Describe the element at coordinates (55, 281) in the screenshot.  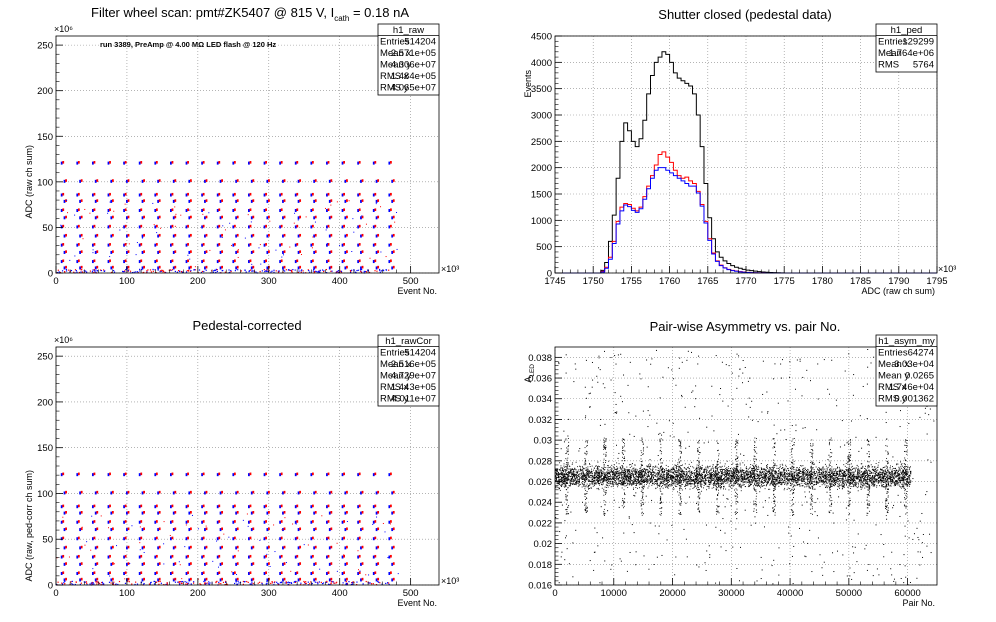
I see `x-tick-label: 0` at that location.